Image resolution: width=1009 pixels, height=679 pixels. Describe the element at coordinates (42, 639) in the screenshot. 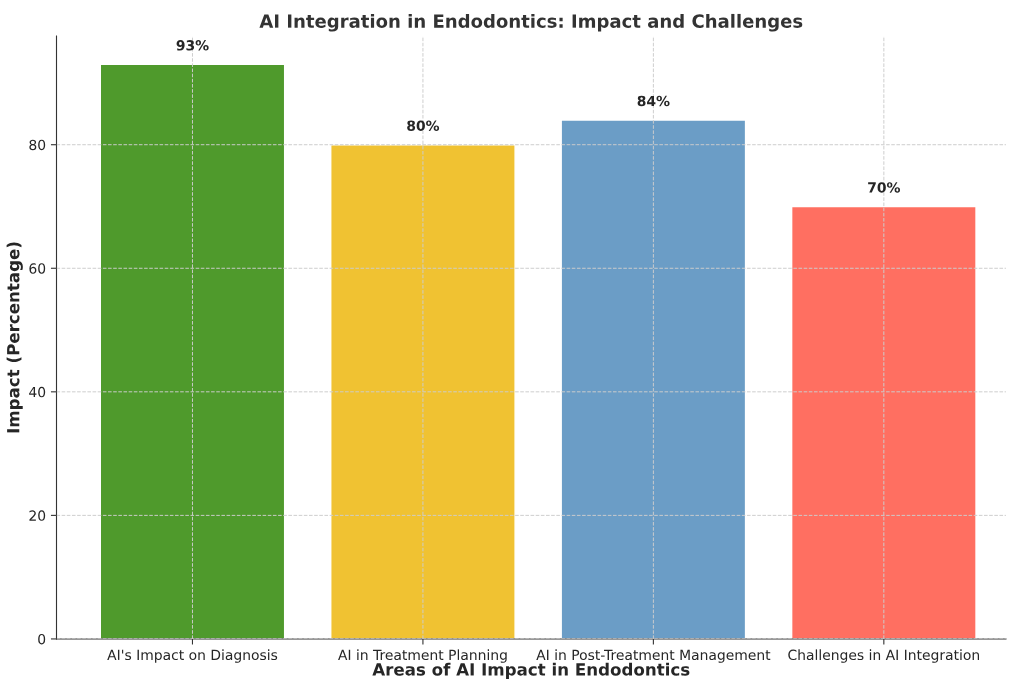

I see `y-tick-label: 0` at that location.